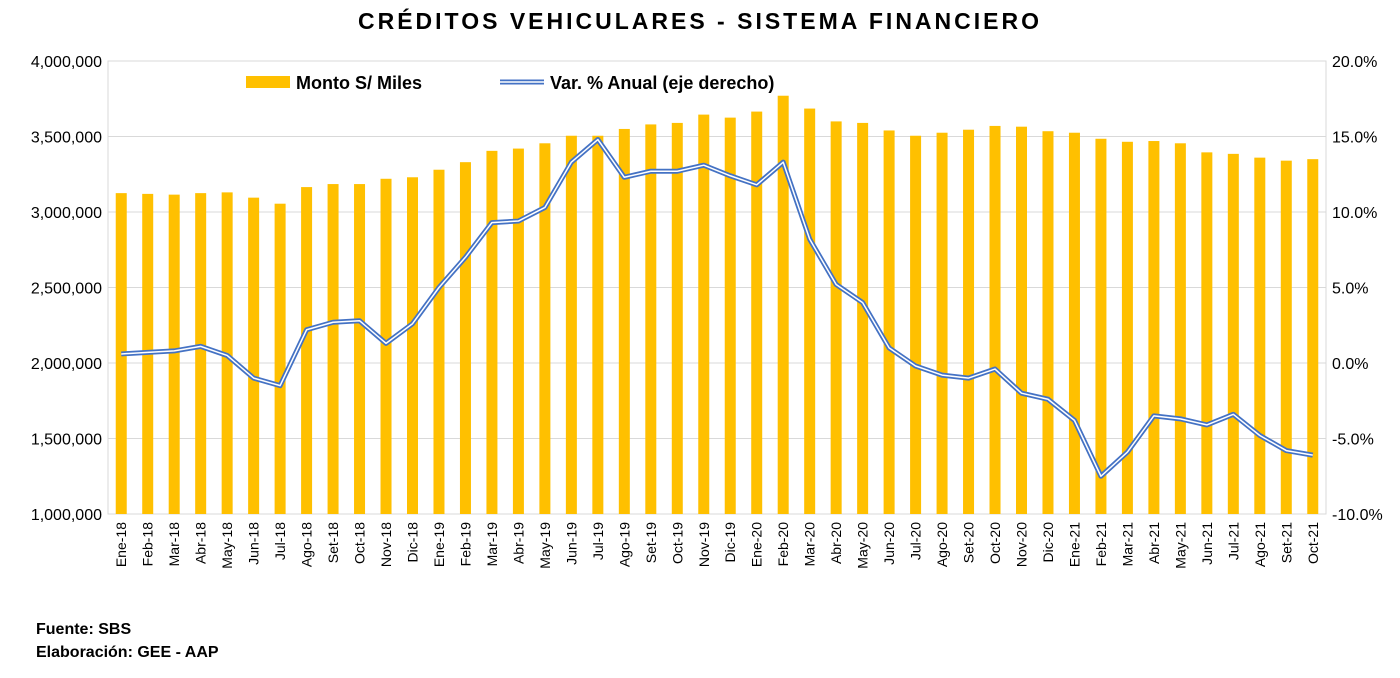  Describe the element at coordinates (1074, 544) in the screenshot. I see `x-tick-label: Ene-21` at that location.